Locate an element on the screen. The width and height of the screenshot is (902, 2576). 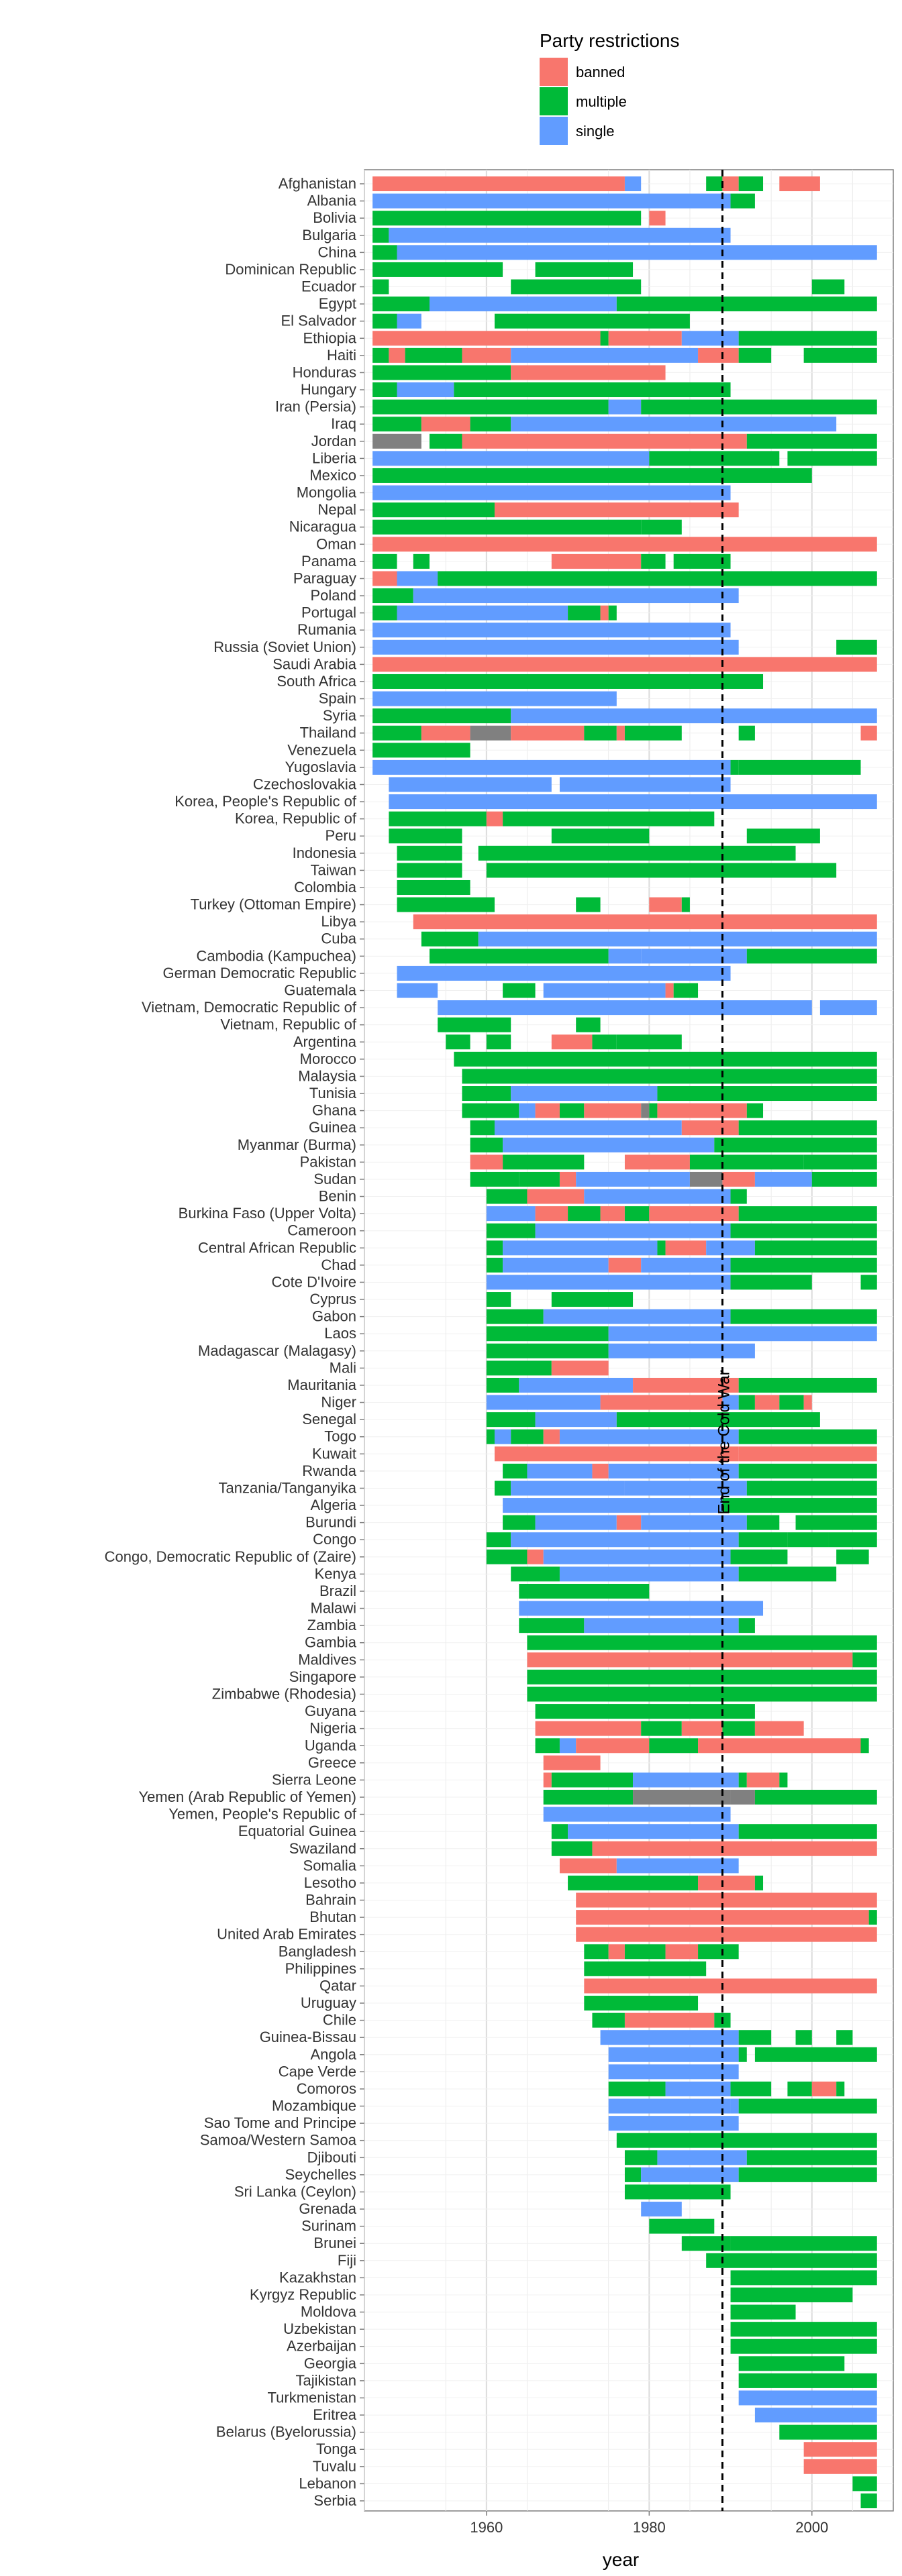
country-row-nepal is located at coordinates (555, 510).